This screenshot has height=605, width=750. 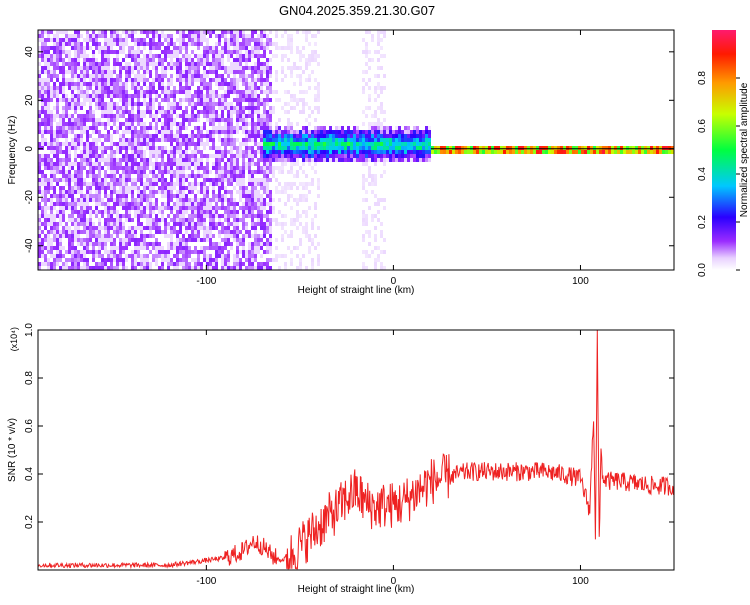 I want to click on y-tick-label: 0.2, so click(x=29, y=522).